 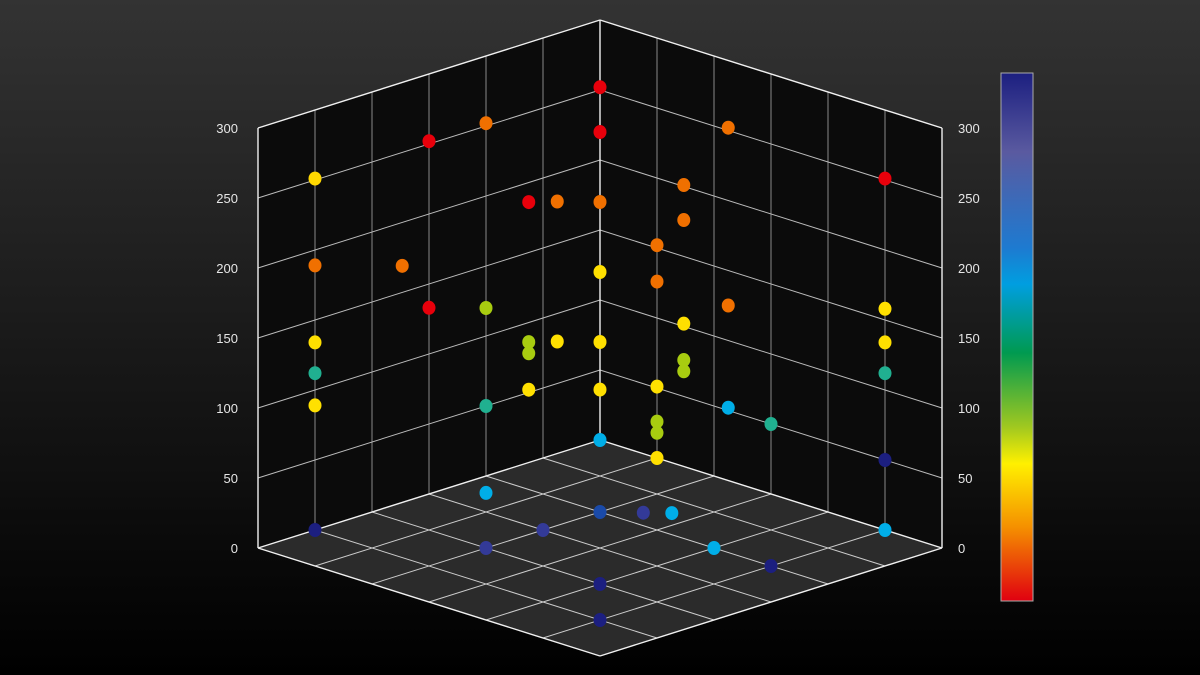 I want to click on y-tick-label-left: 0, so click(x=234, y=548).